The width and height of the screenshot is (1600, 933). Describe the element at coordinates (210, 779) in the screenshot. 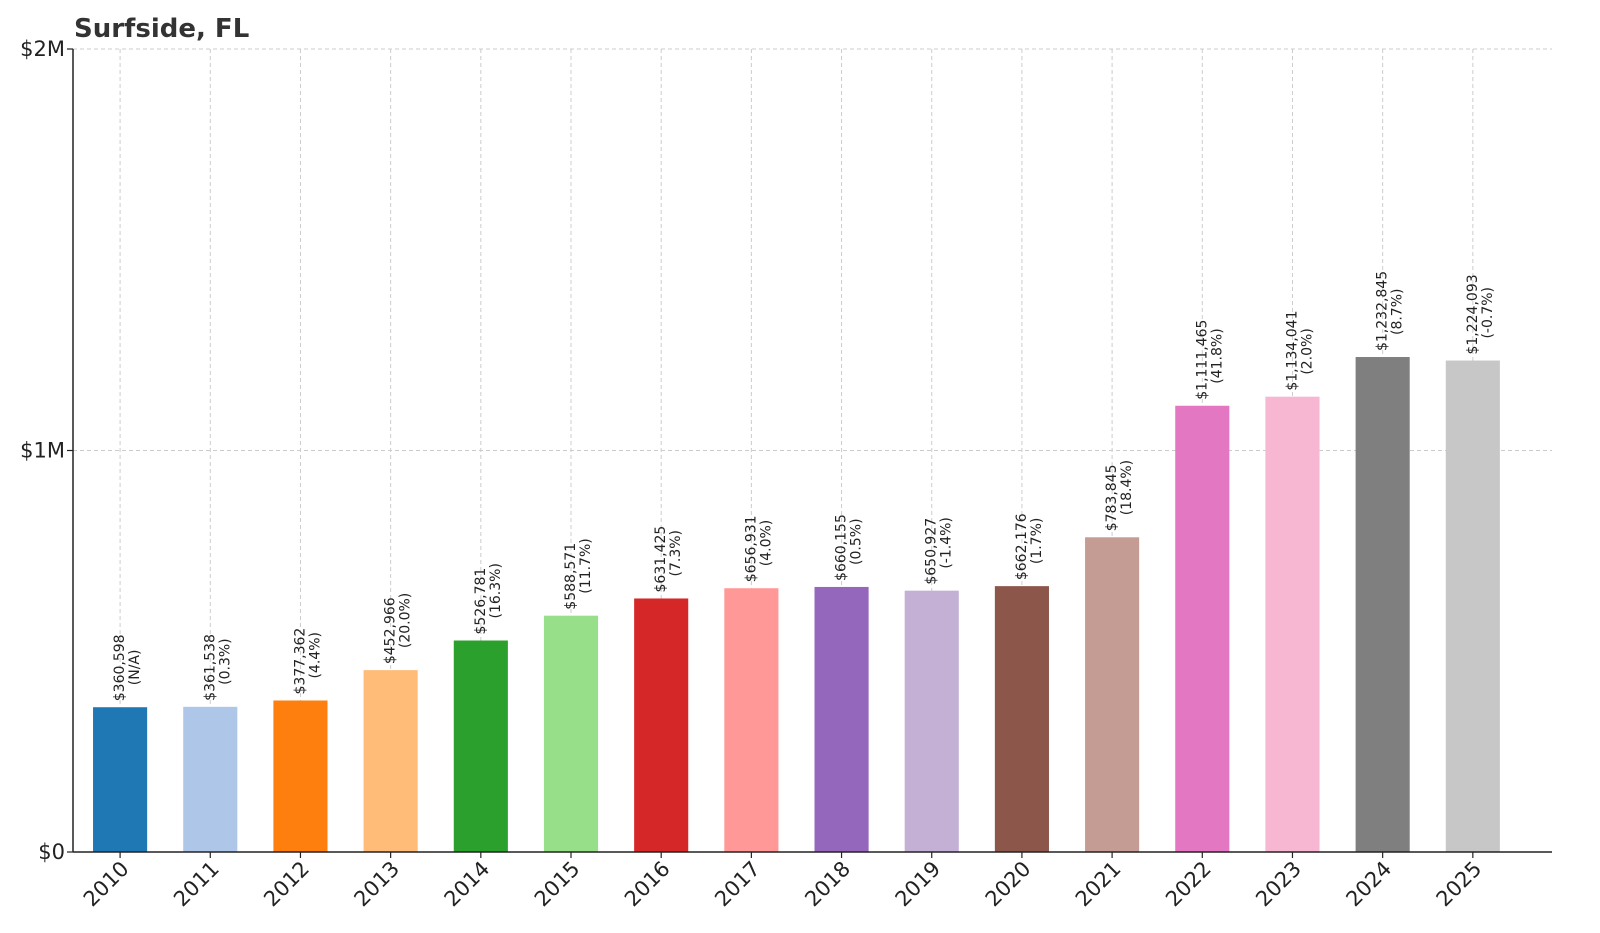

I see `bar-2011` at that location.